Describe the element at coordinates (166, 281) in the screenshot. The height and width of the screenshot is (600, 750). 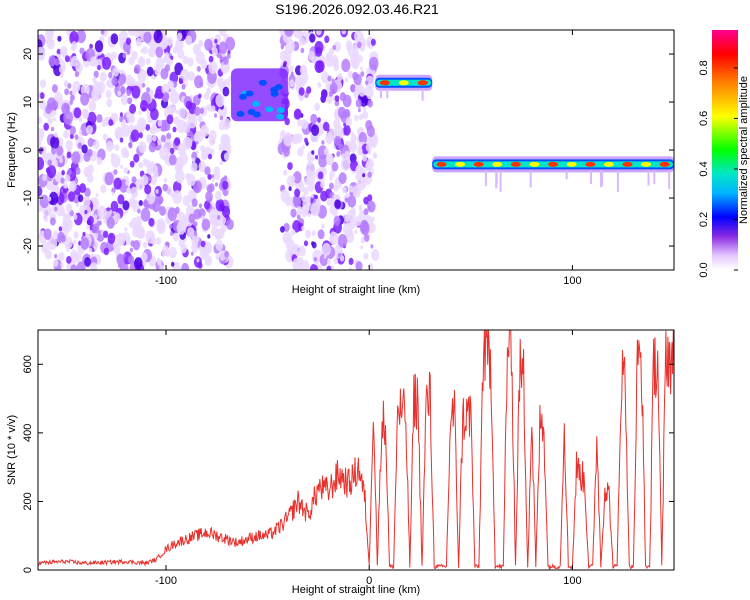
I see `x-tick-label: -100` at that location.